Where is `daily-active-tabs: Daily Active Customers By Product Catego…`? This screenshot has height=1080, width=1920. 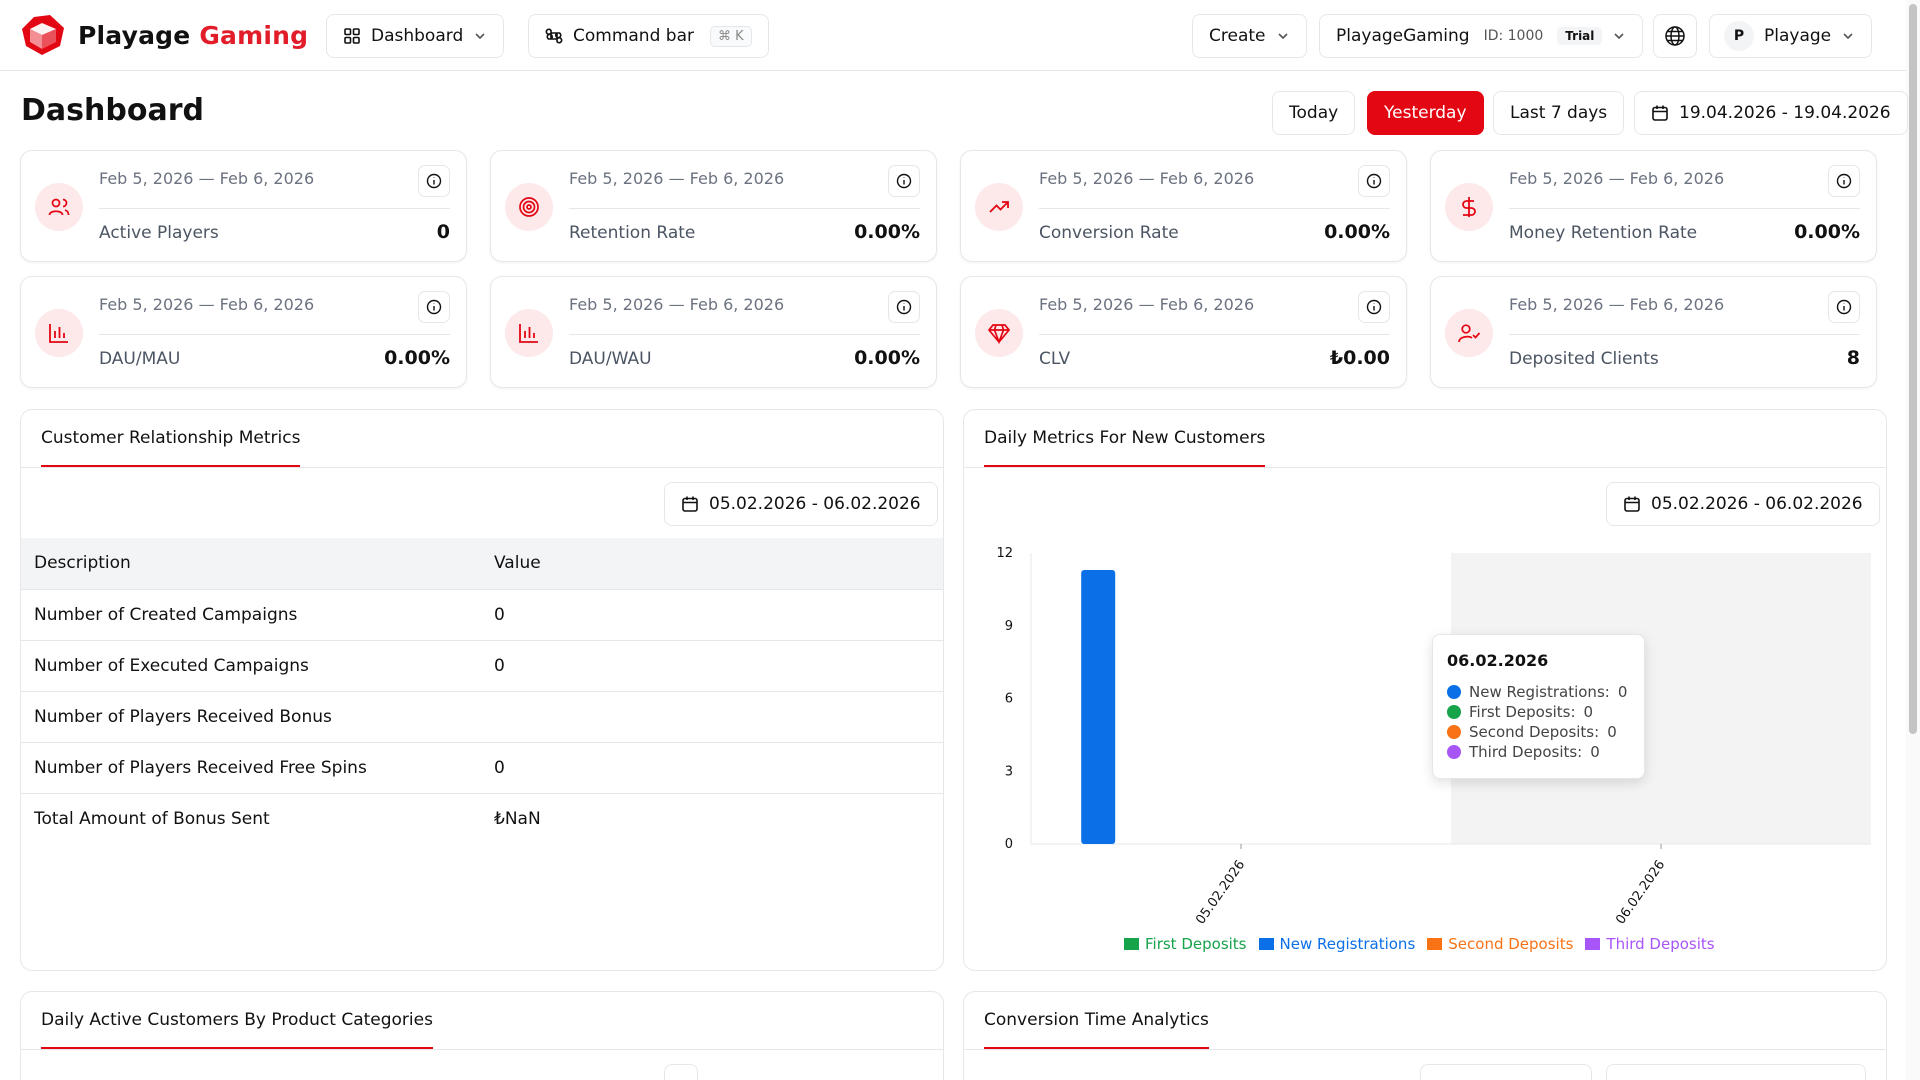 daily-active-tabs: Daily Active Customers By Product Catego… is located at coordinates (482, 1021).